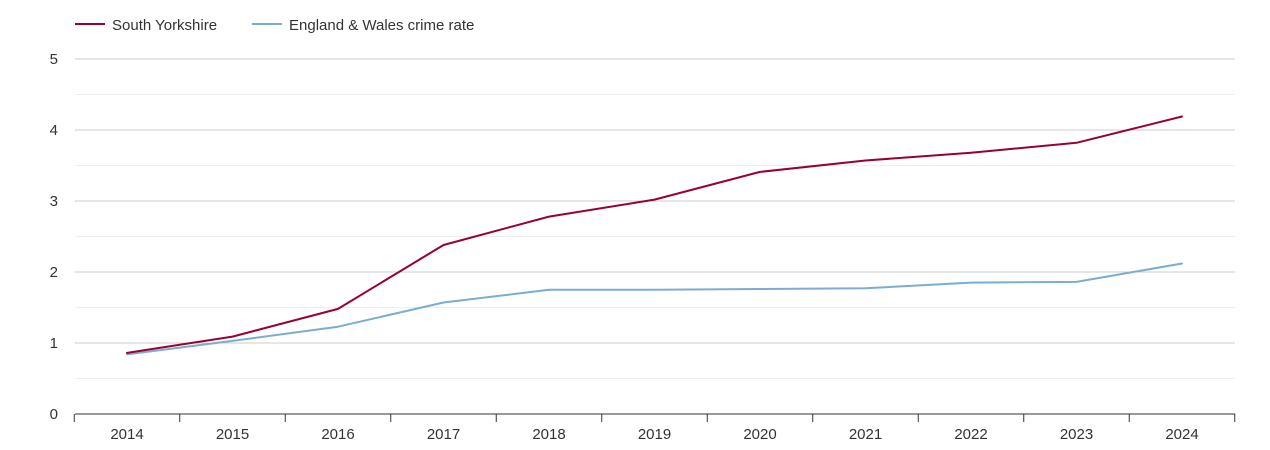 This screenshot has width=1270, height=450. What do you see at coordinates (970, 434) in the screenshot?
I see `x-tick-label: 2022` at bounding box center [970, 434].